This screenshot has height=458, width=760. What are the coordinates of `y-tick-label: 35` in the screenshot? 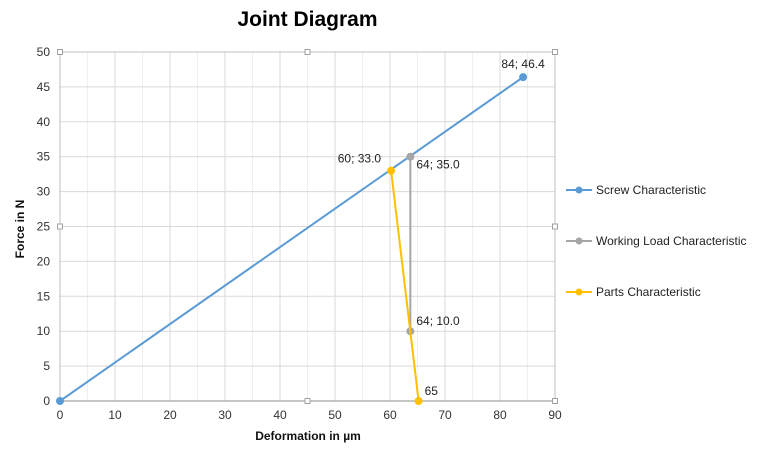 It's located at (44, 157).